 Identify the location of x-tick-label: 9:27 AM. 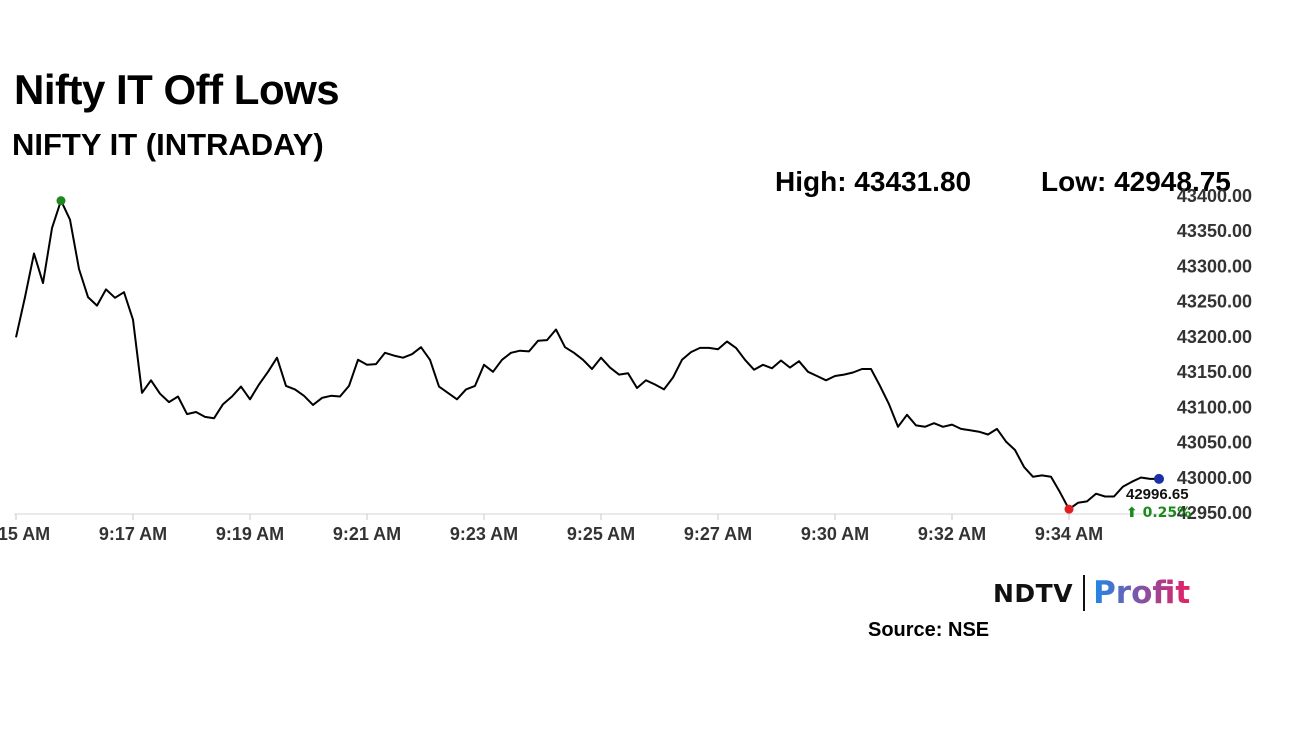
(718, 534).